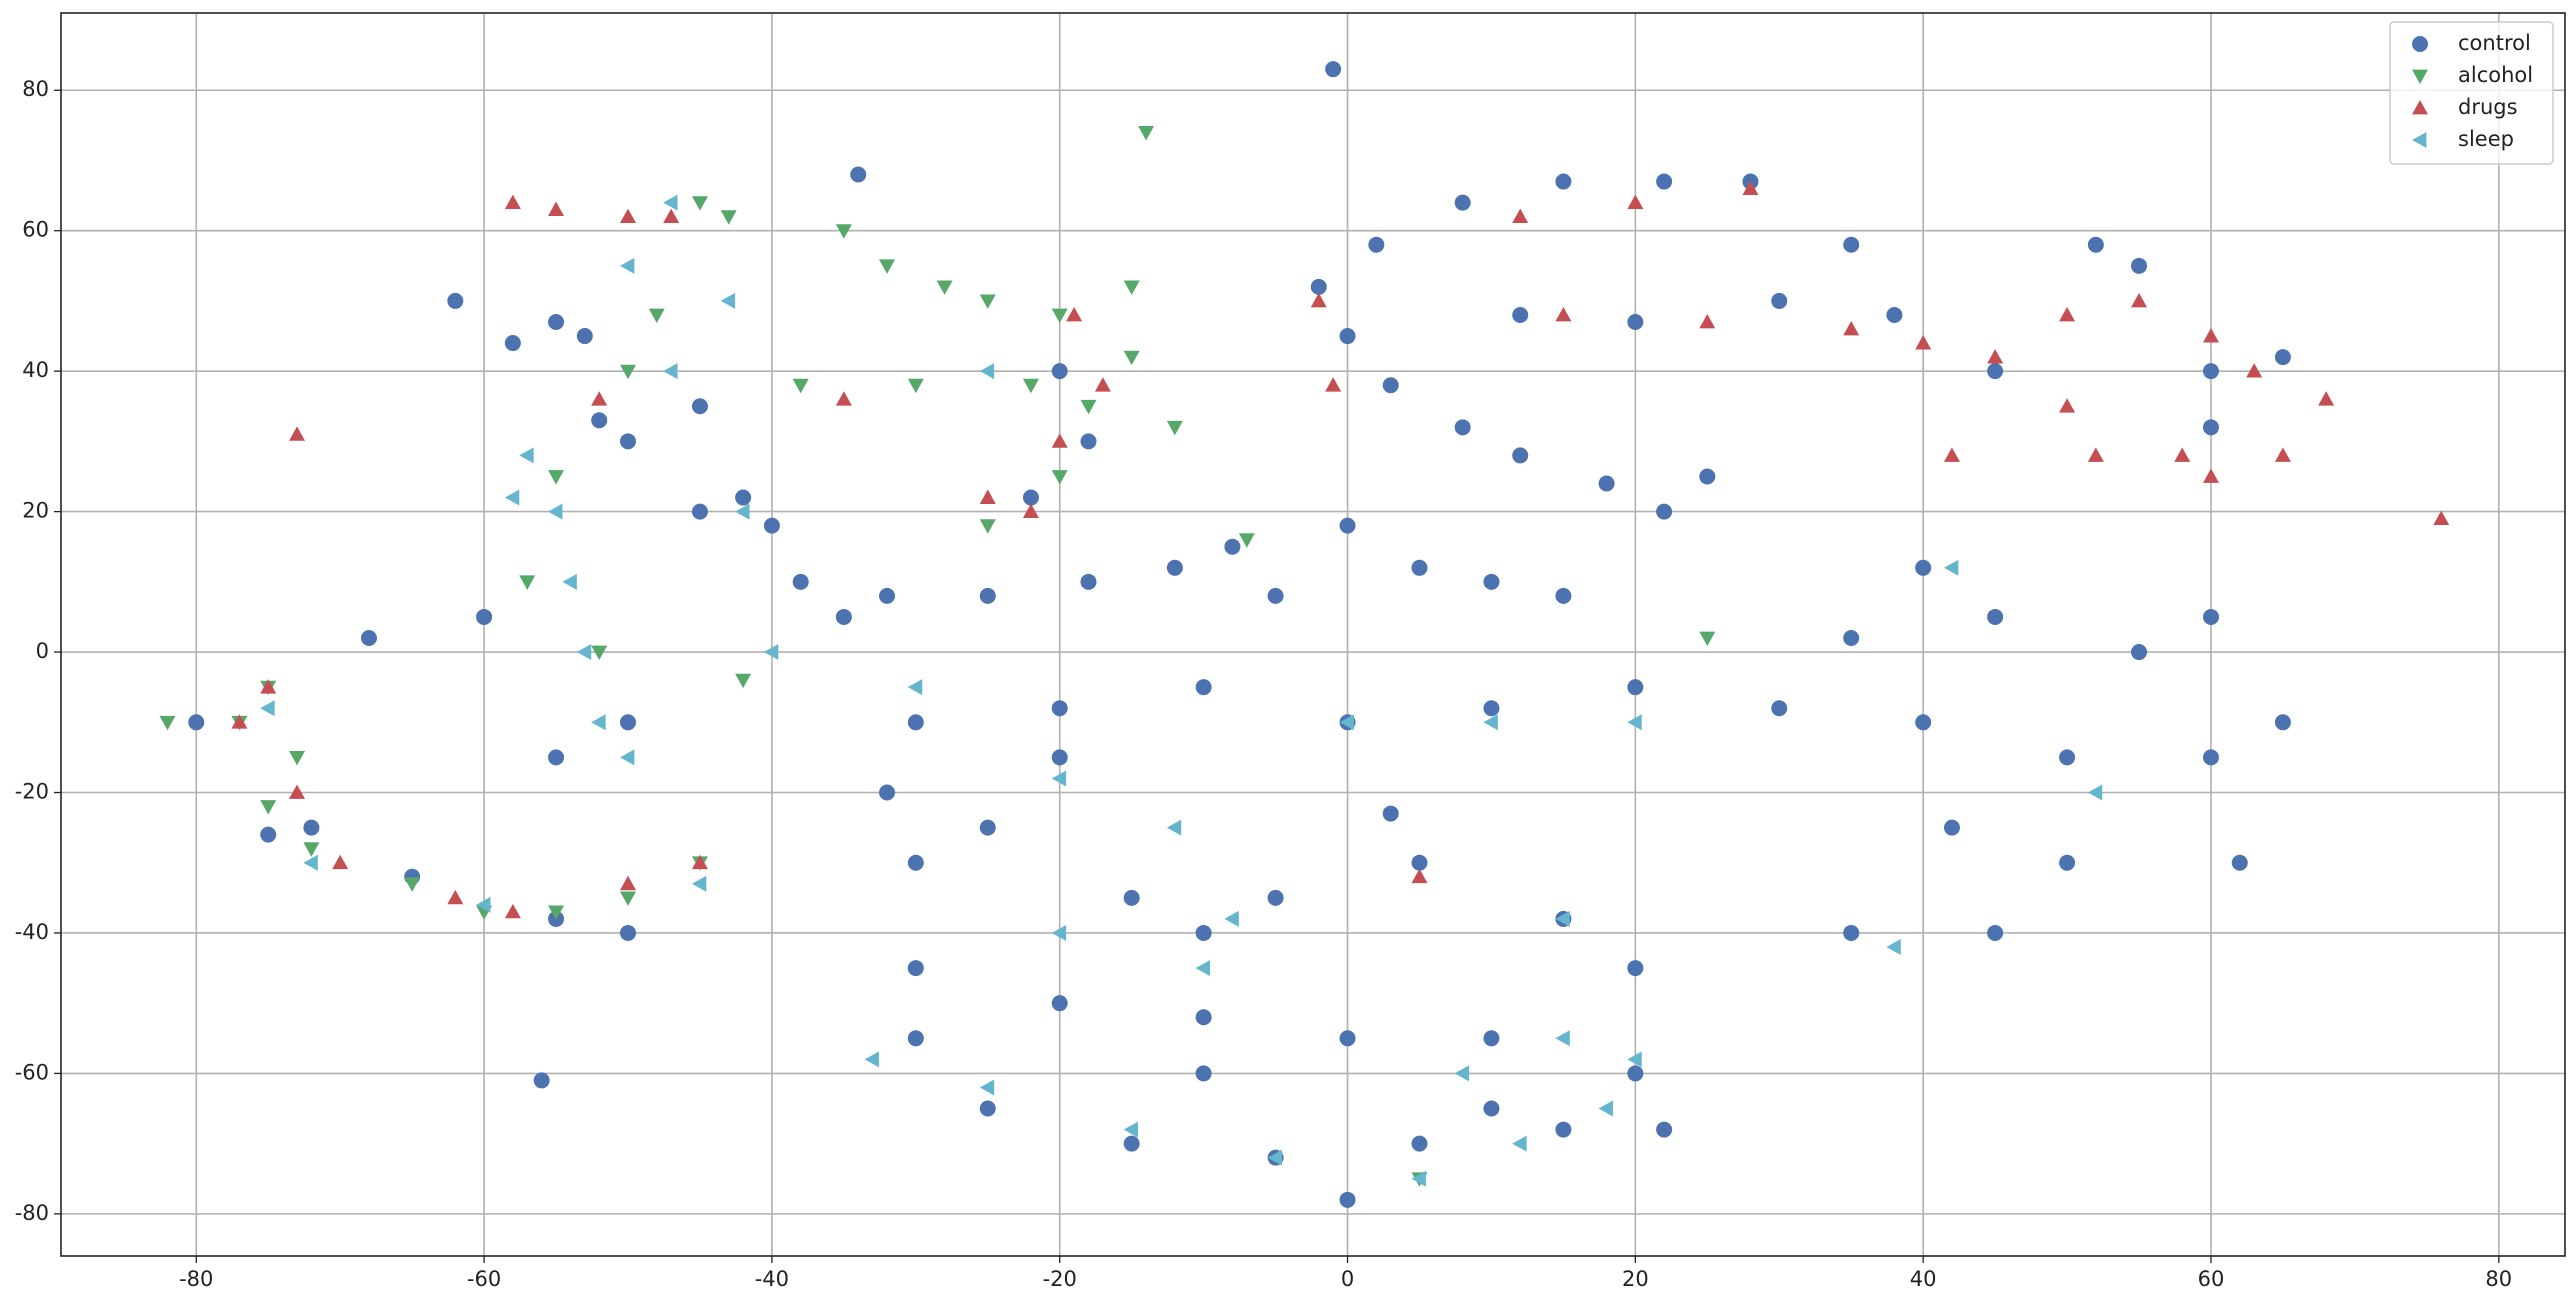 The height and width of the screenshot is (1296, 2568). I want to click on y-tick-label: 40, so click(35, 370).